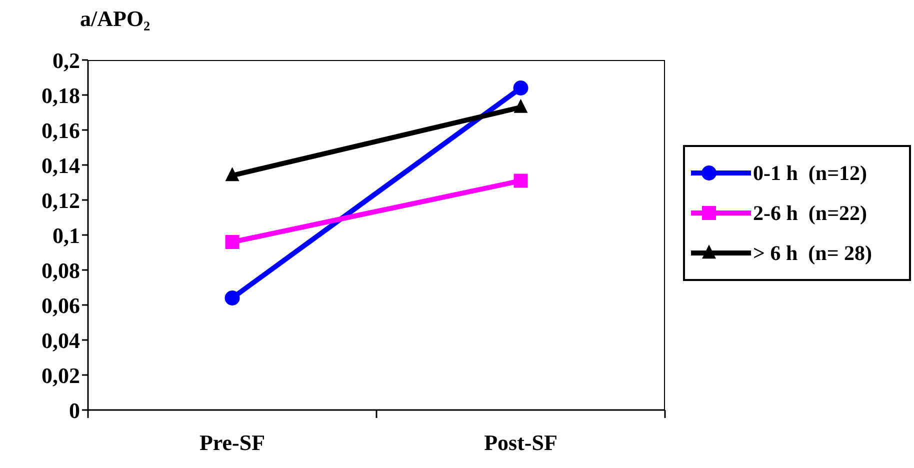 The width and height of the screenshot is (914, 468). I want to click on y-tick-label: 0,12, so click(61, 200).